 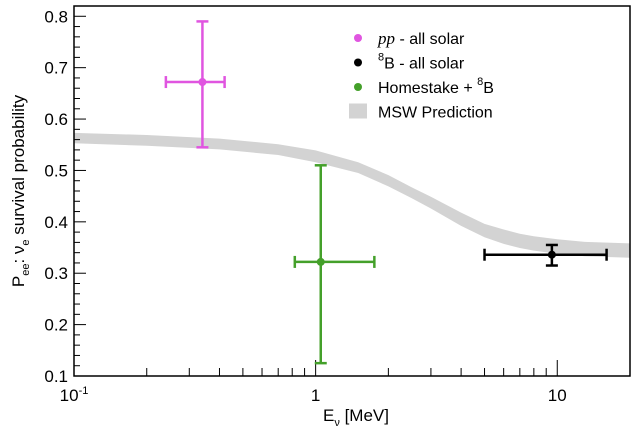 What do you see at coordinates (436, 86) in the screenshot?
I see `legend-label: Homestake + 8B` at bounding box center [436, 86].